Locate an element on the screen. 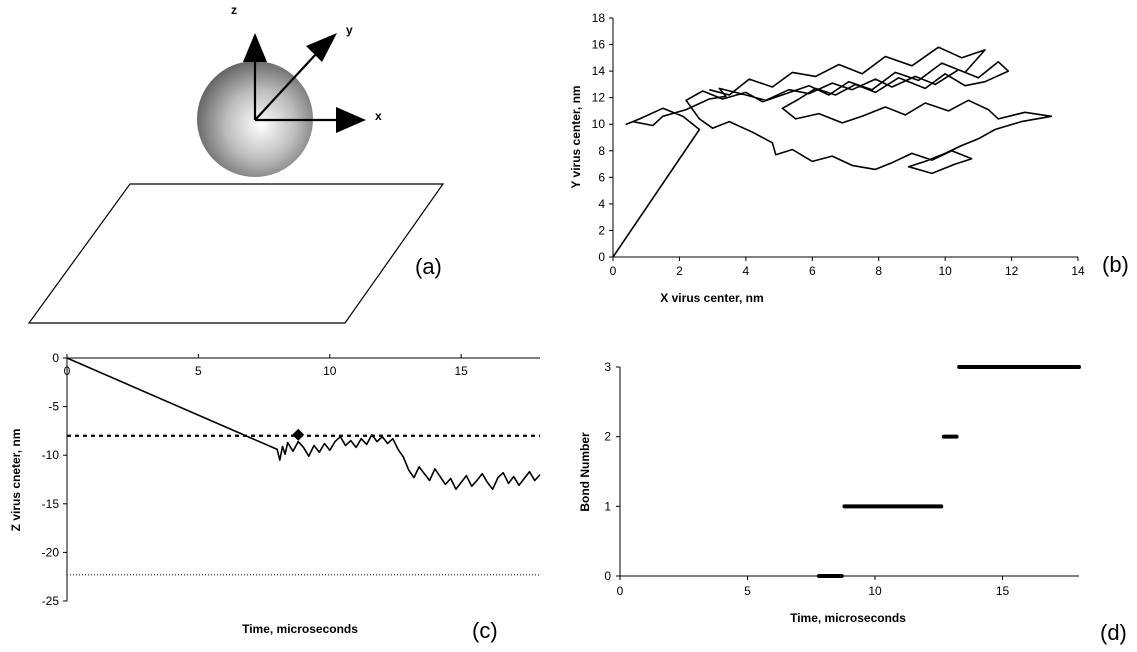 This screenshot has width=1137, height=652. c-x-tick-label: 5 is located at coordinates (198, 371).